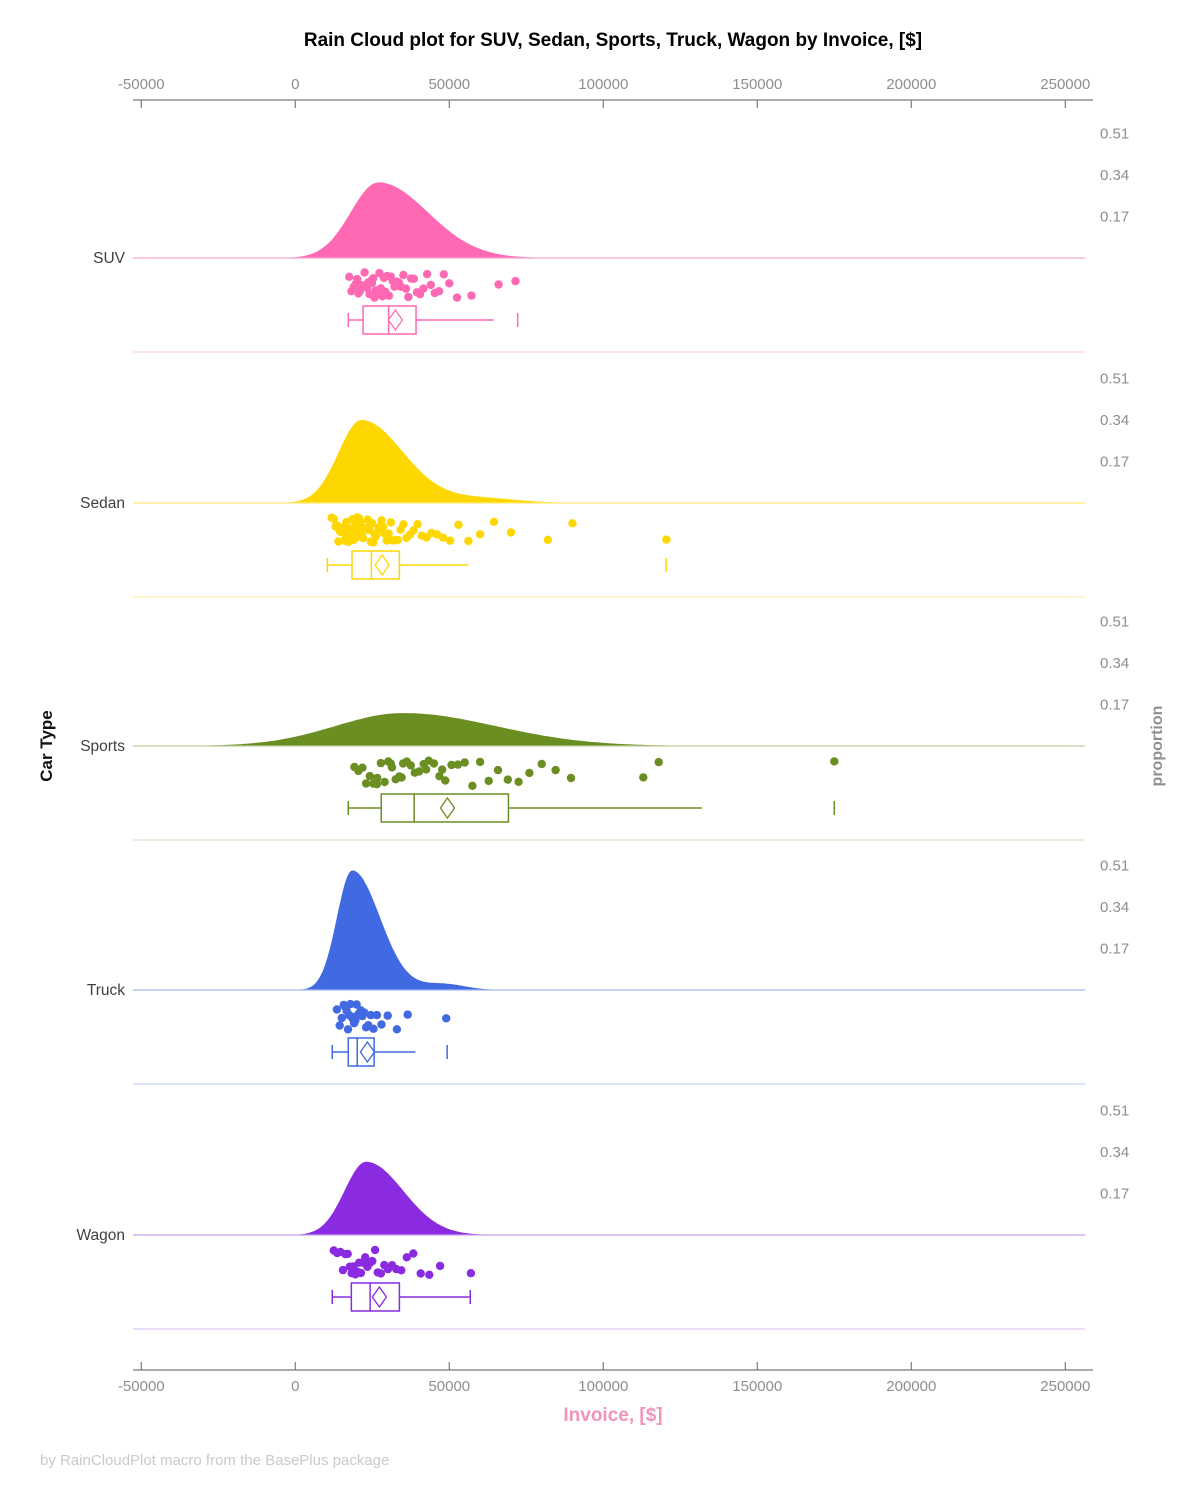 The image size is (1200, 1500). I want to click on bottom-axis-tick-label: 150000, so click(757, 1386).